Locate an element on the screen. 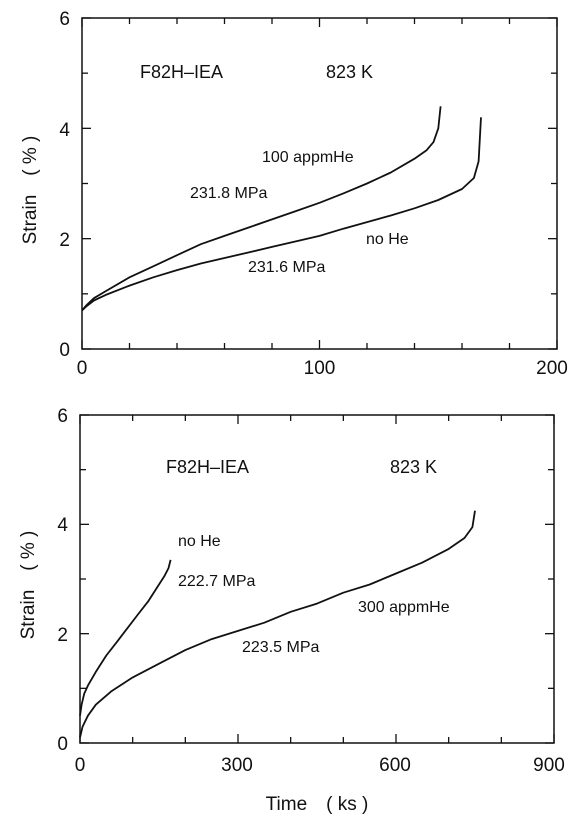  top-y-axis-title: Strain ( % ) is located at coordinates (30, 190).